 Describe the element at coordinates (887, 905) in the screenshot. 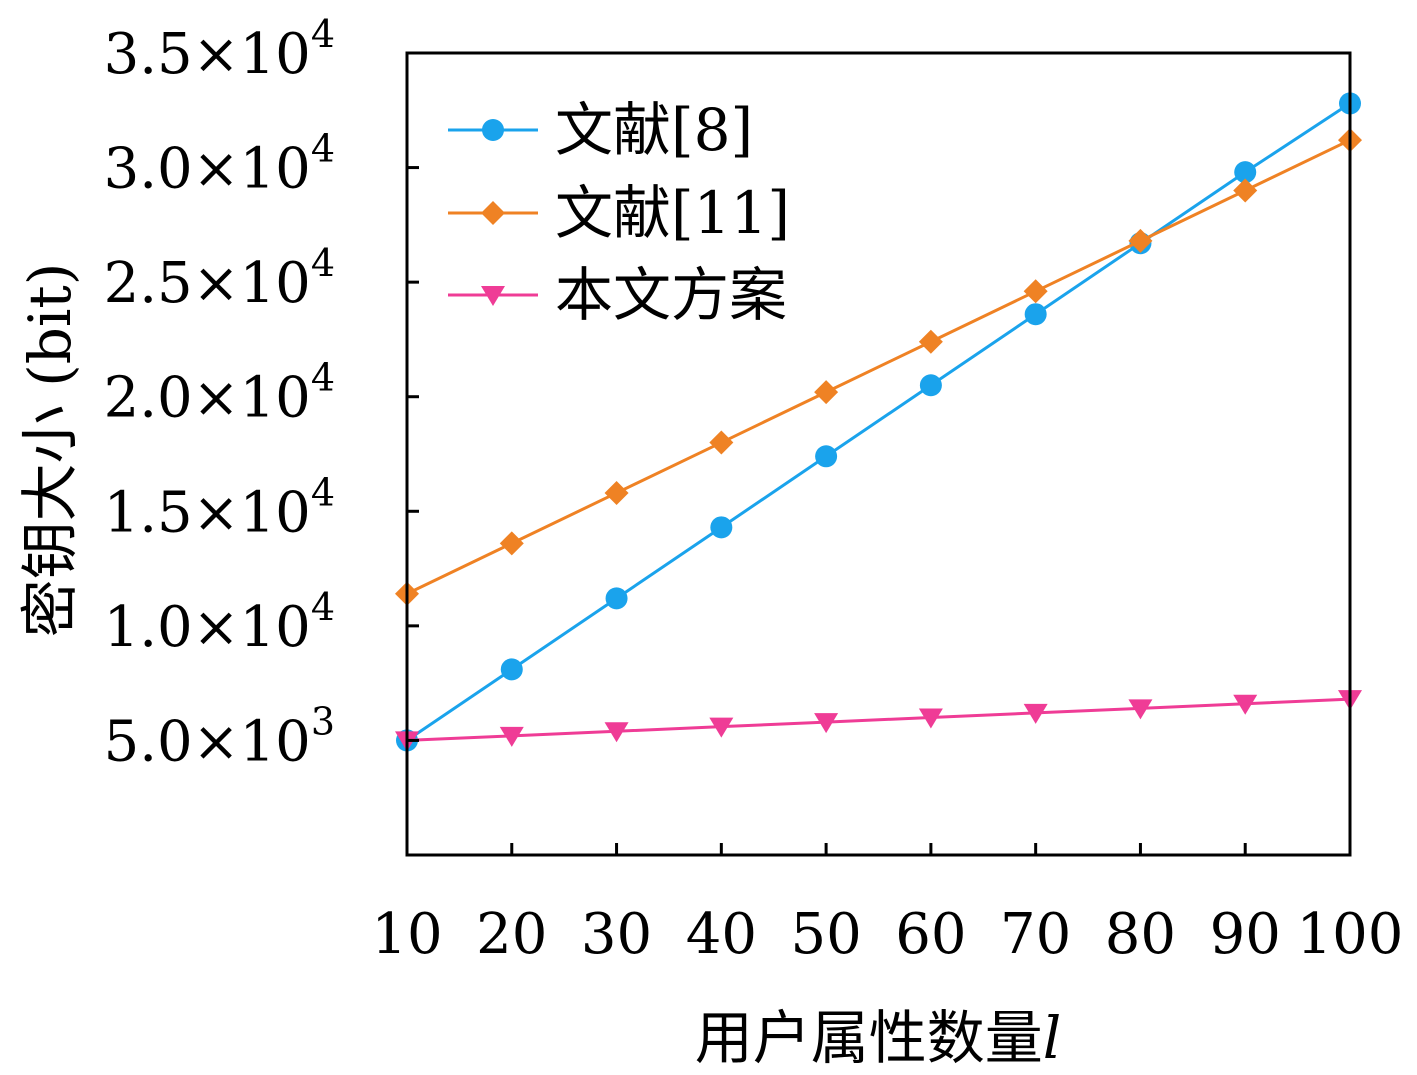

I see `x-axis-ticks: 10 20 30 40 50 60 70 80 90 100` at that location.